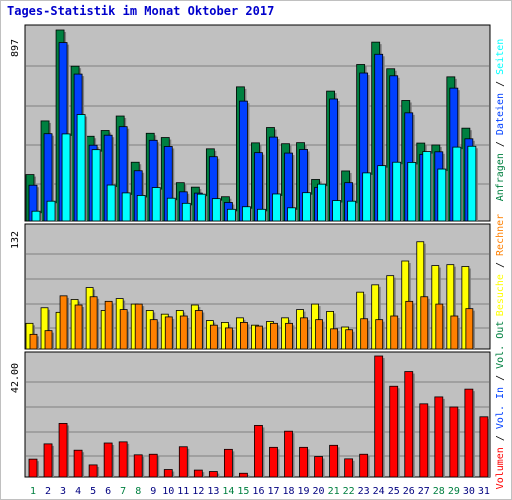 This screenshot has height=500, width=512. What do you see at coordinates (228, 491) in the screenshot?
I see `x-tick-label: 14` at bounding box center [228, 491].